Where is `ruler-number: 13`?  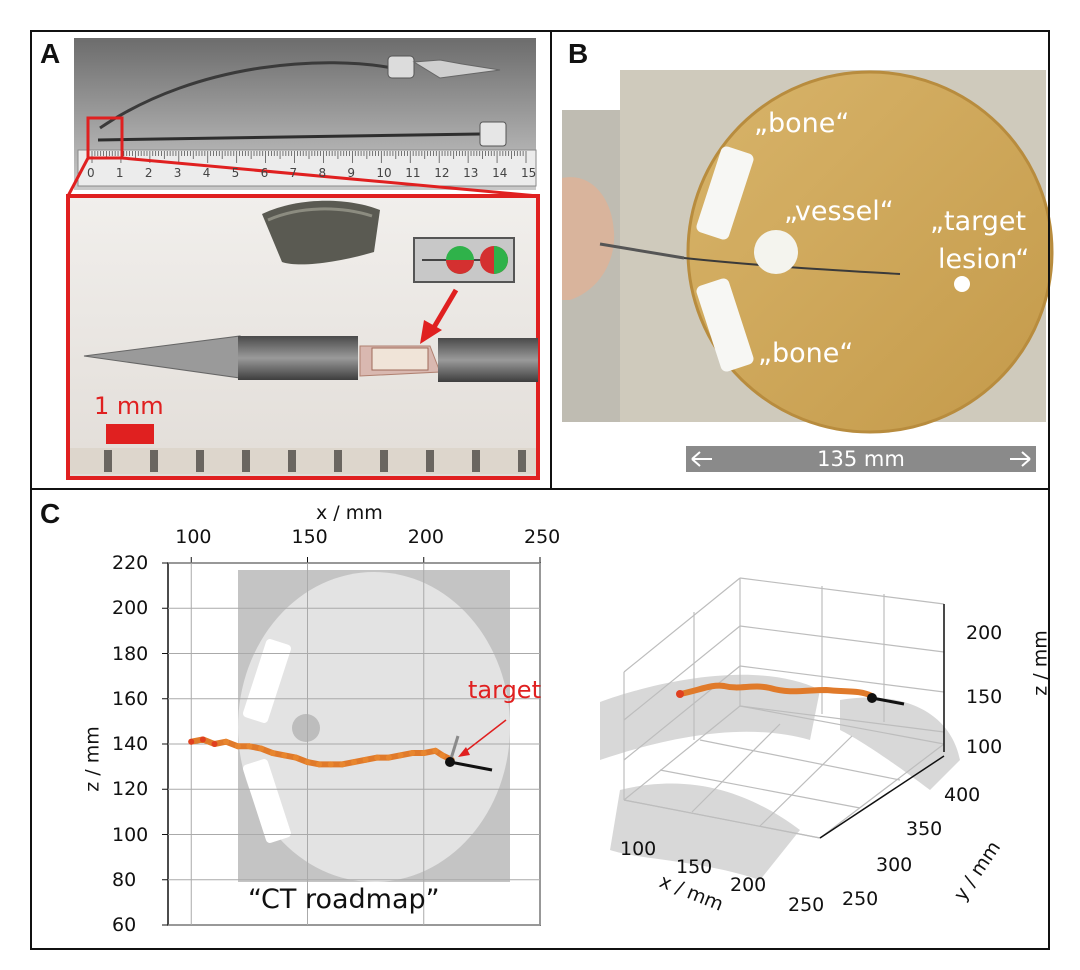 ruler-number: 13 is located at coordinates (471, 173).